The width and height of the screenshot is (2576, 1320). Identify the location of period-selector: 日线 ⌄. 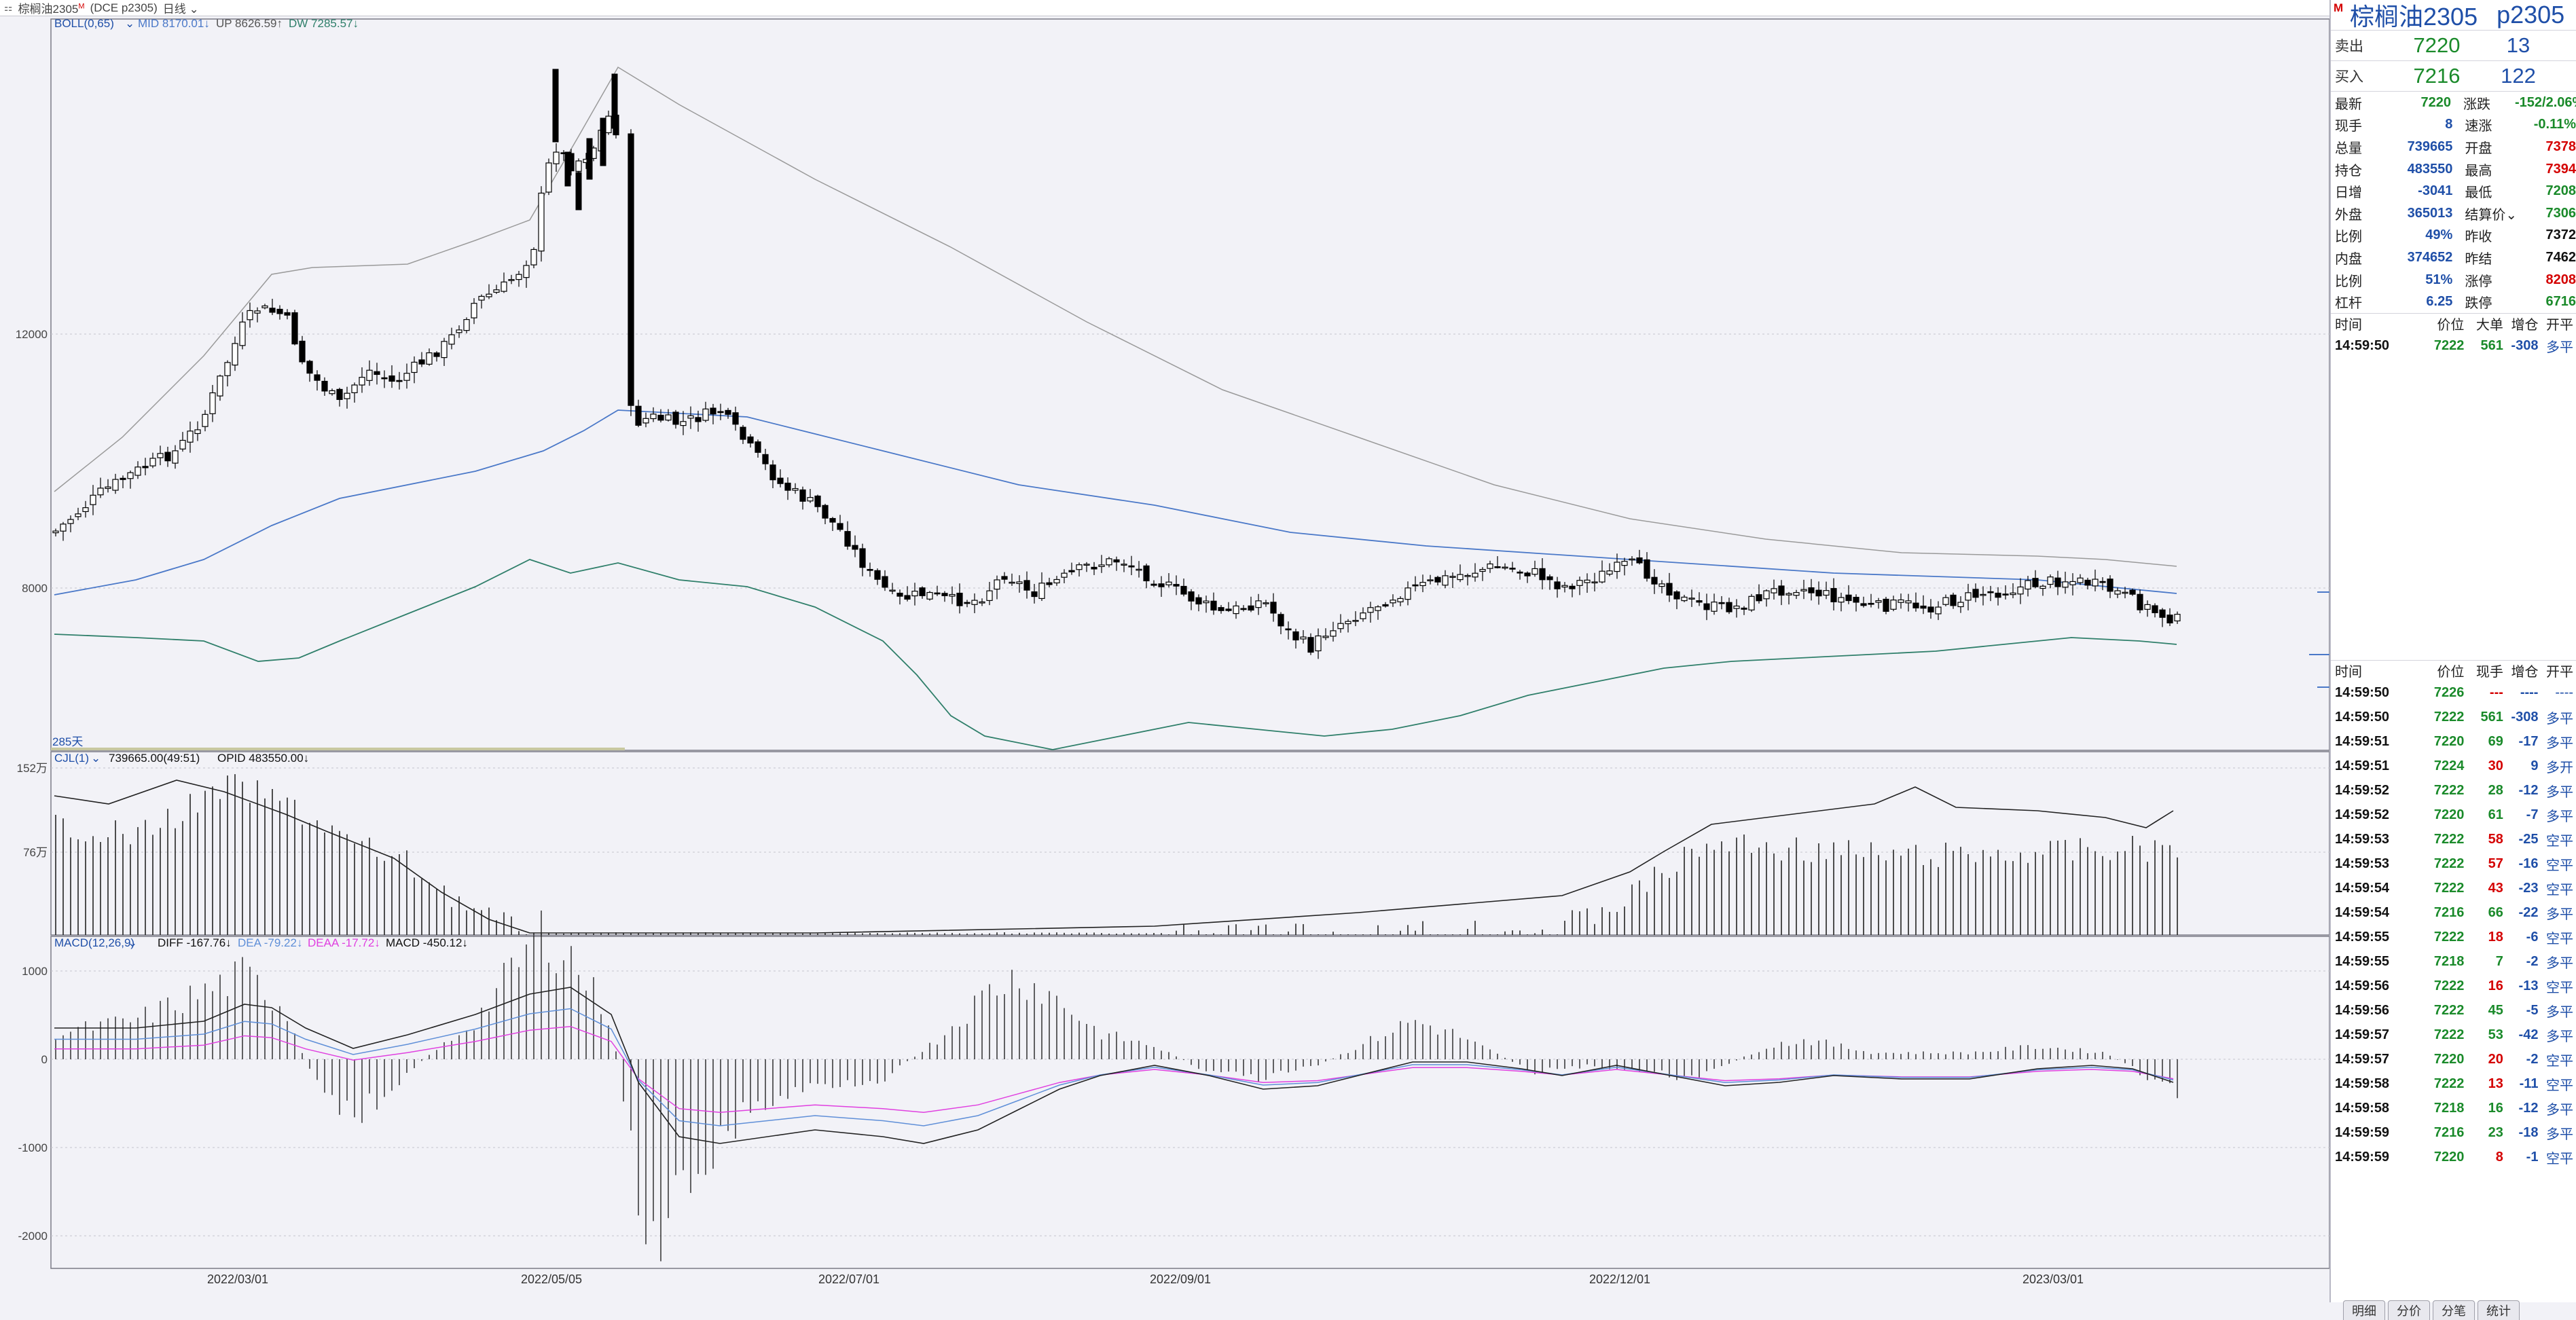
(181, 8).